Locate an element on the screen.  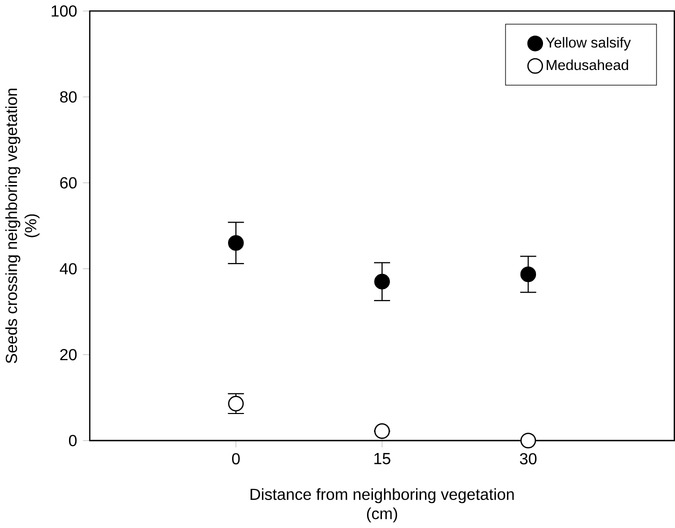
legend-label: Medusahead is located at coordinates (587, 65).